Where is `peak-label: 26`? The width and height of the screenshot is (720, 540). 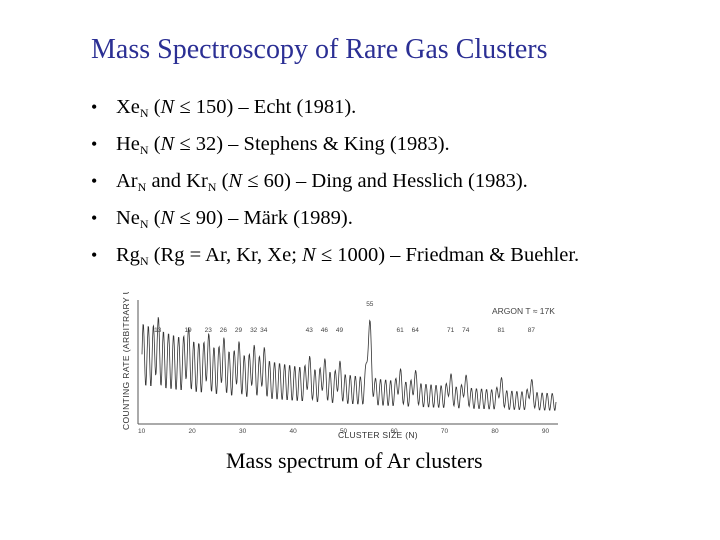
peak-label: 26 is located at coordinates (224, 330).